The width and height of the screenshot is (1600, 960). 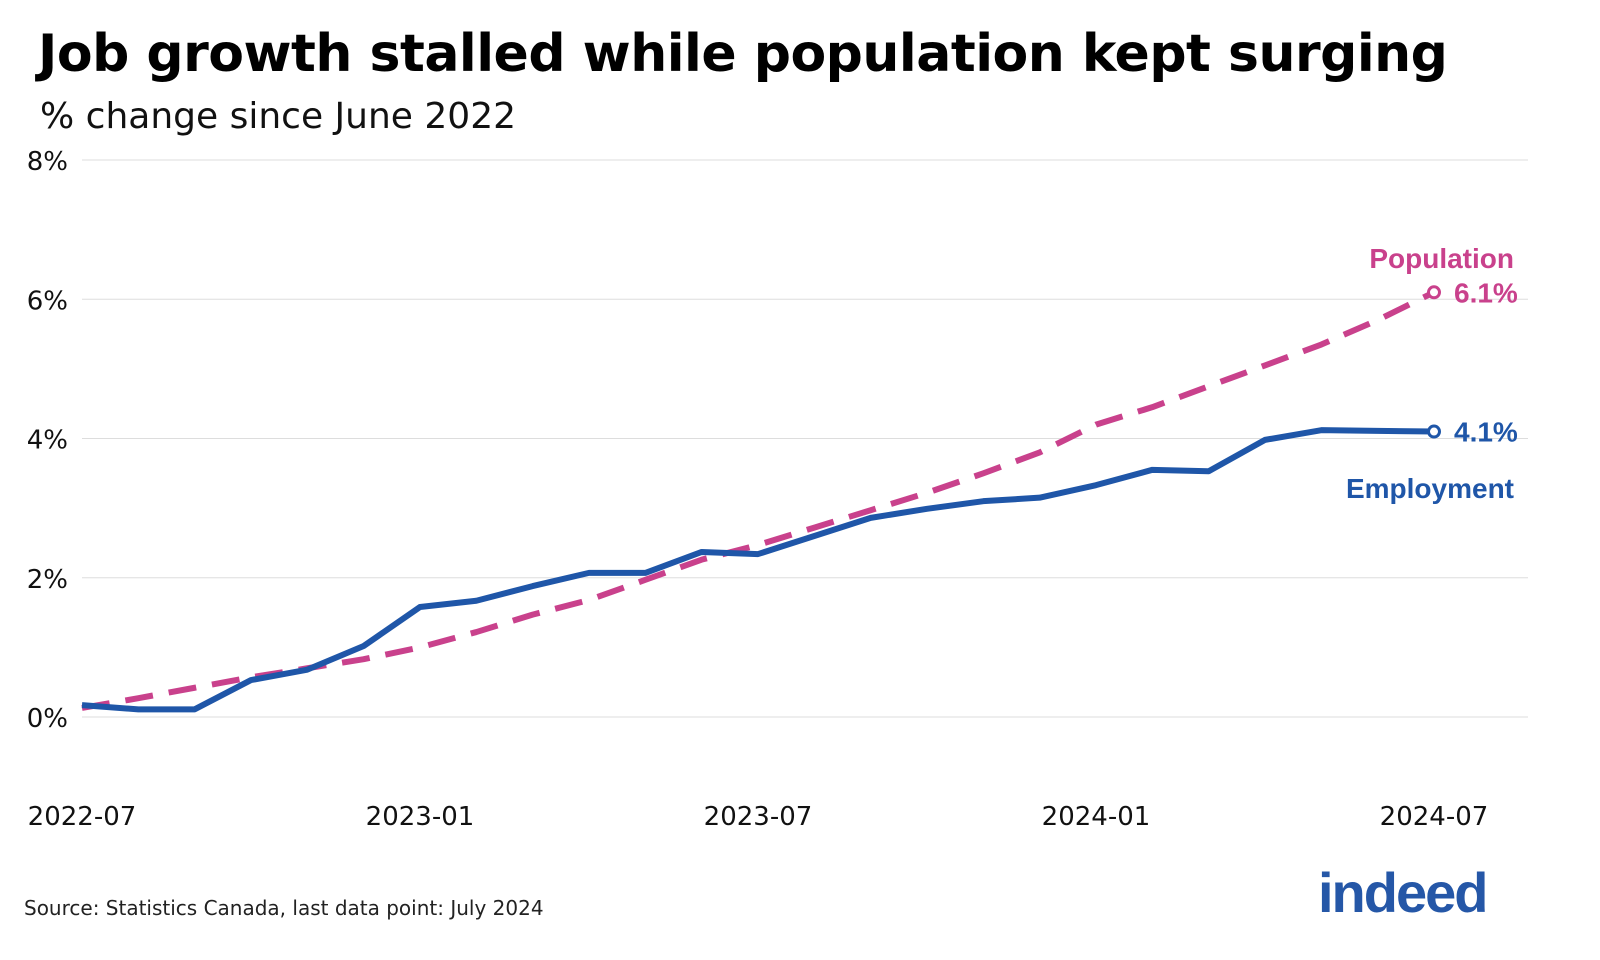 I want to click on y-tick-label: 4%, so click(x=47, y=441).